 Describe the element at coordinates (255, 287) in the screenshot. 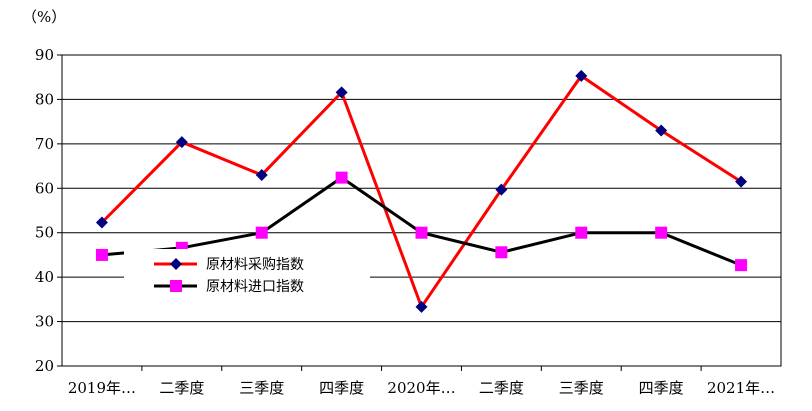

I see `legend-label-import: 原材料进口指数` at that location.